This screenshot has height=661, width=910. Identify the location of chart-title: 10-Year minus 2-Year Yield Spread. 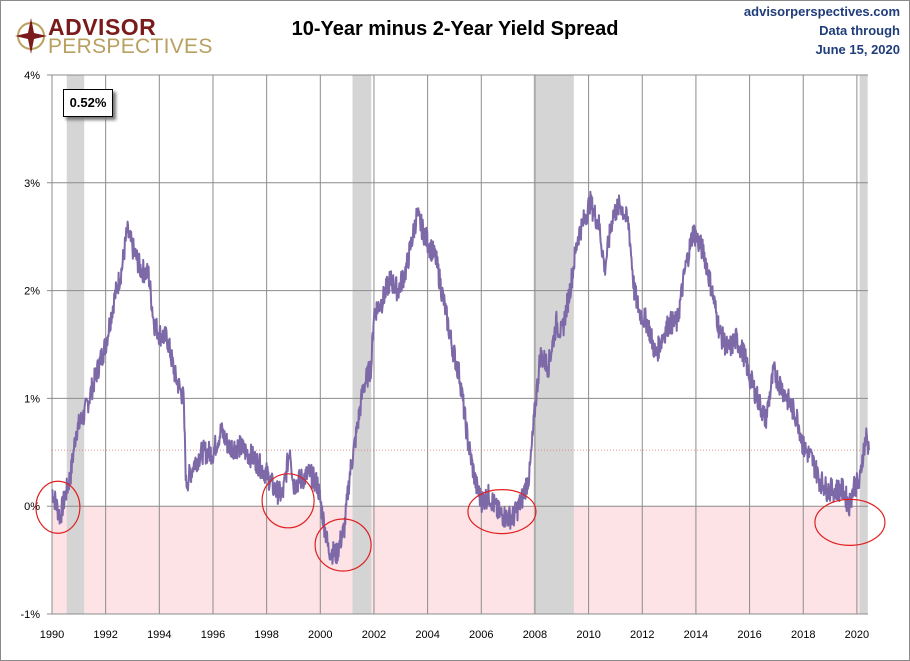
(455, 29).